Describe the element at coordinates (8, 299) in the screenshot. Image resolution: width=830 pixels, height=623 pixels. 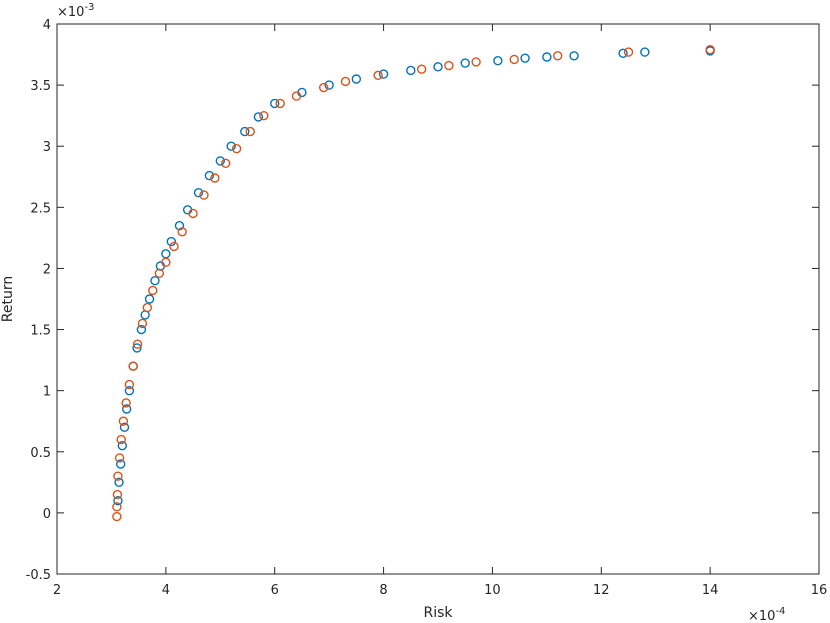
I see `y-axis-label: Return` at that location.